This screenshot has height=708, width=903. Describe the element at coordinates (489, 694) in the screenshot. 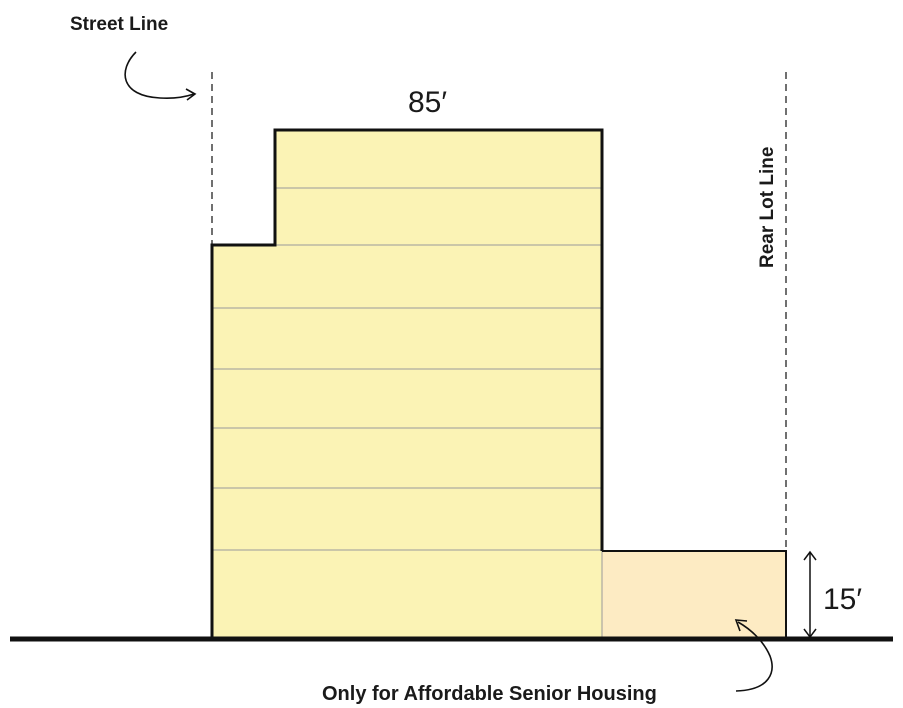

I see `senior-housing-note: Only for Affordable Senior Housing` at that location.